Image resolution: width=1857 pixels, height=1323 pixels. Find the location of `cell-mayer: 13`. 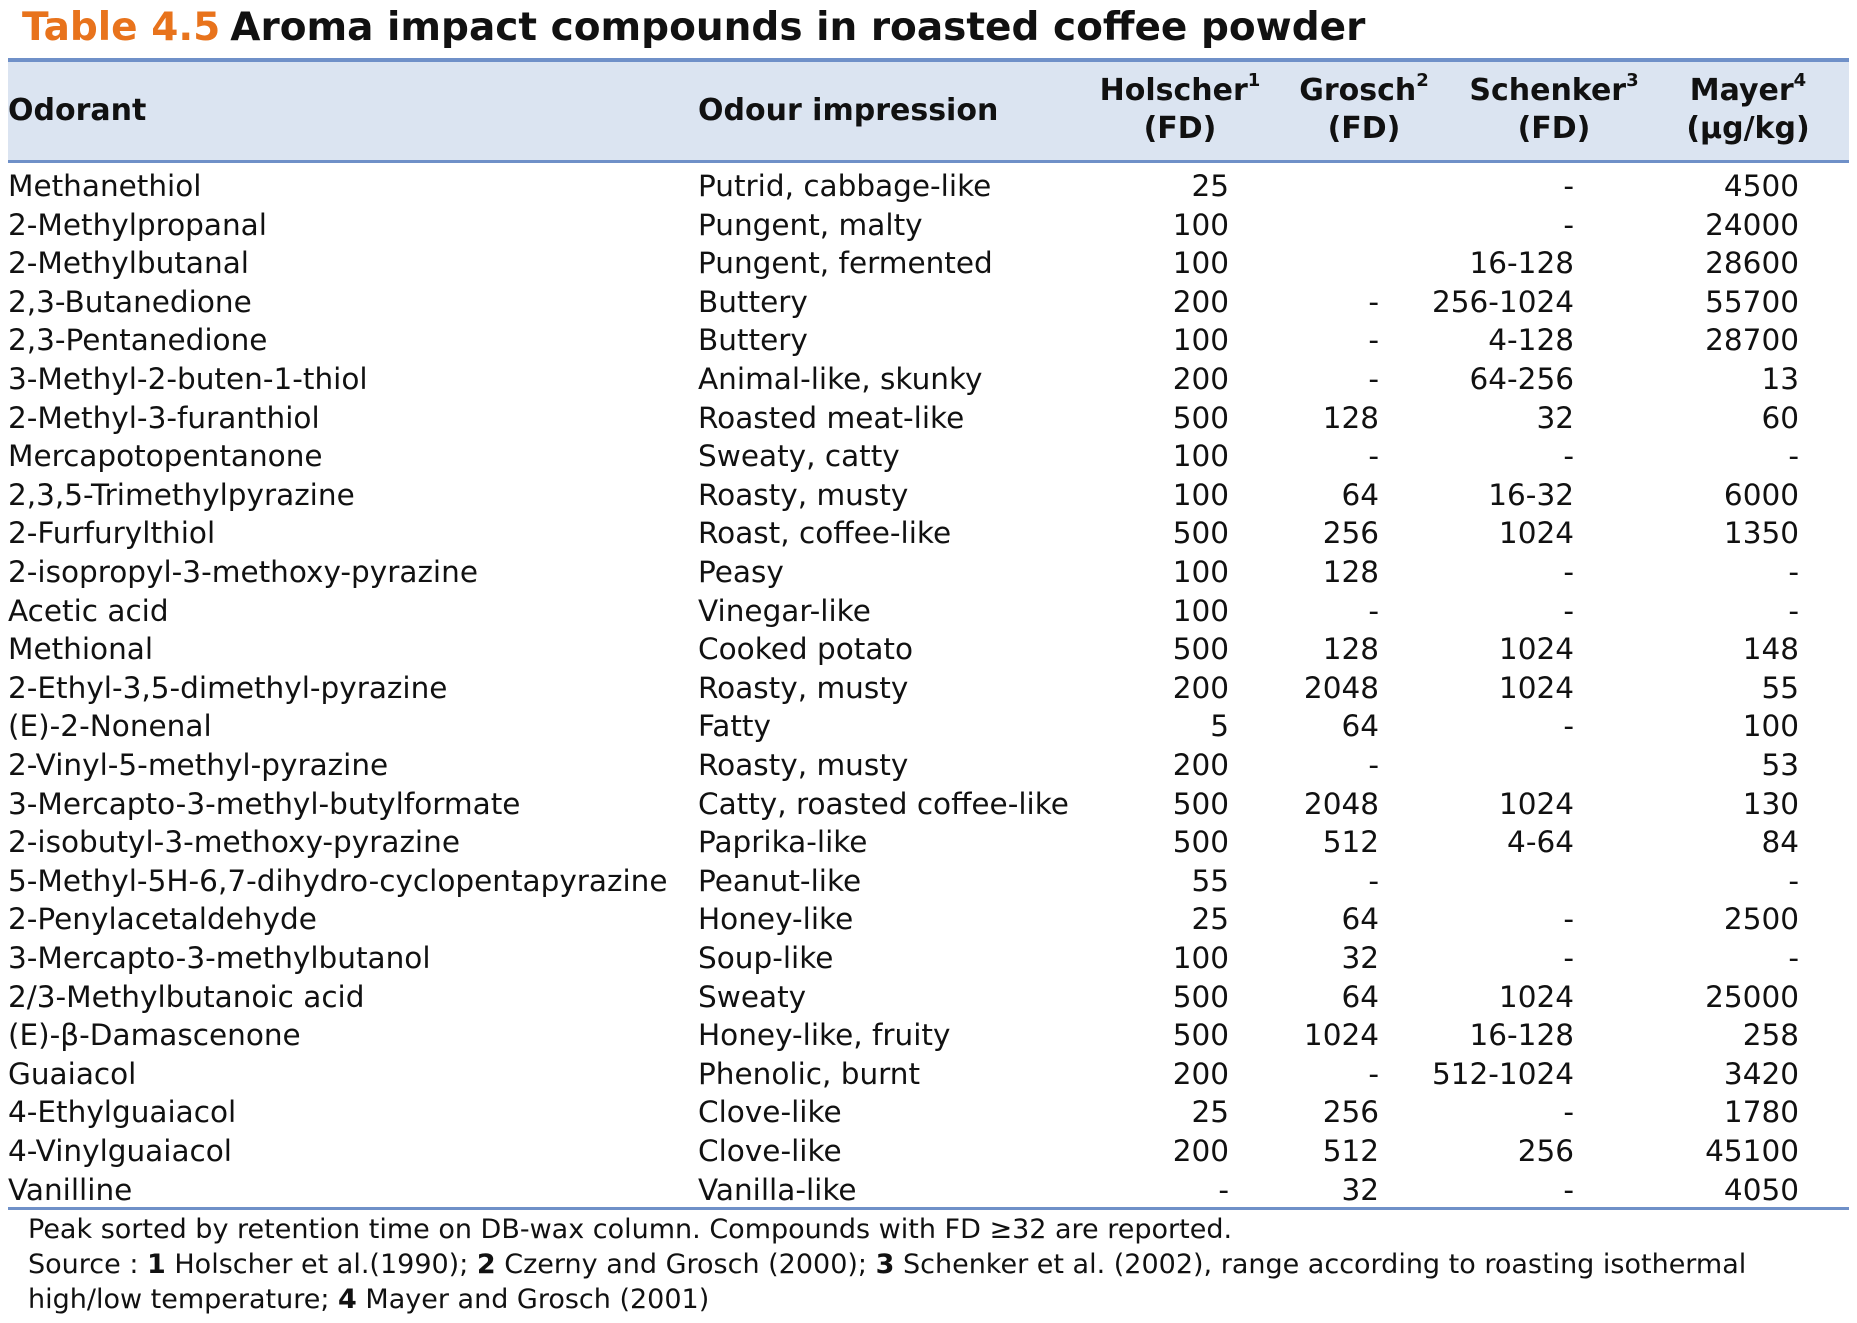

cell-mayer: 13 is located at coordinates (1780, 379).